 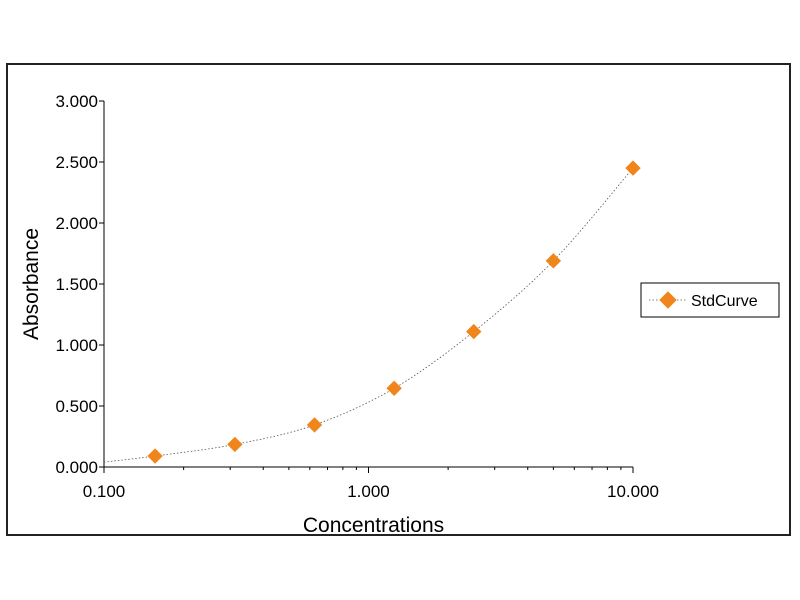 I want to click on x-tick-label: 1.000, so click(x=368, y=491).